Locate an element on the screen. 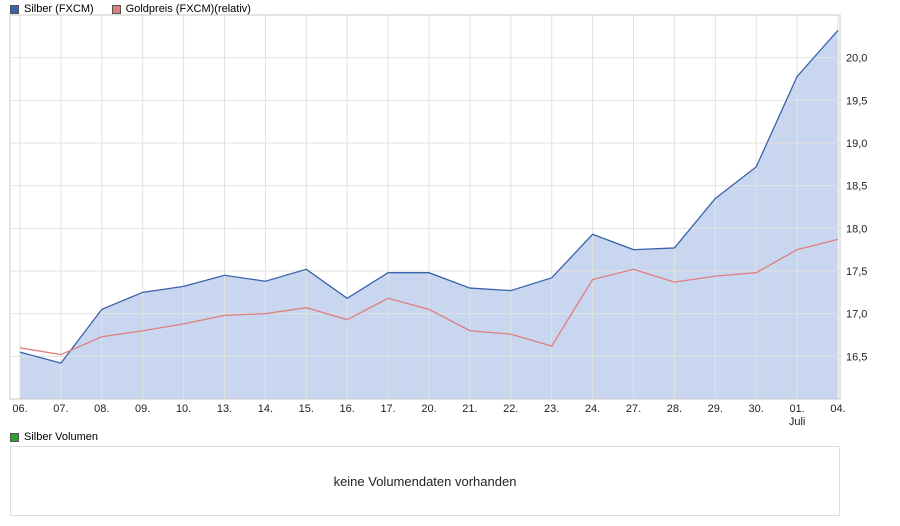 The image size is (900, 526). x-tick-label: 17. is located at coordinates (387, 409).